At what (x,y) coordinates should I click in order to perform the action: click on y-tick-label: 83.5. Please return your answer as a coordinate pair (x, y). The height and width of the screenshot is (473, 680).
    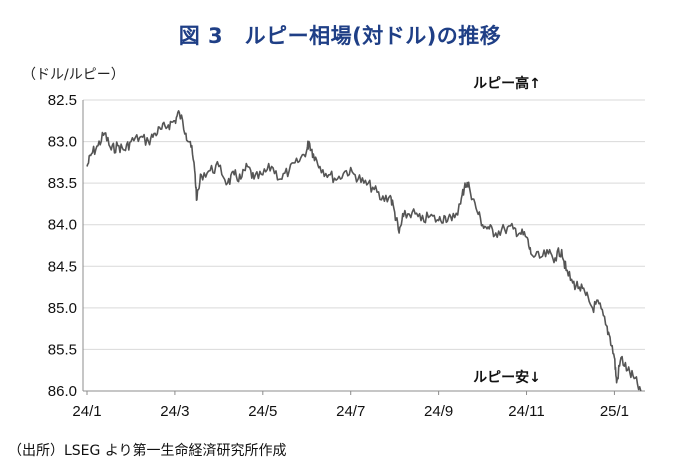
    Looking at the image, I should click on (62, 183).